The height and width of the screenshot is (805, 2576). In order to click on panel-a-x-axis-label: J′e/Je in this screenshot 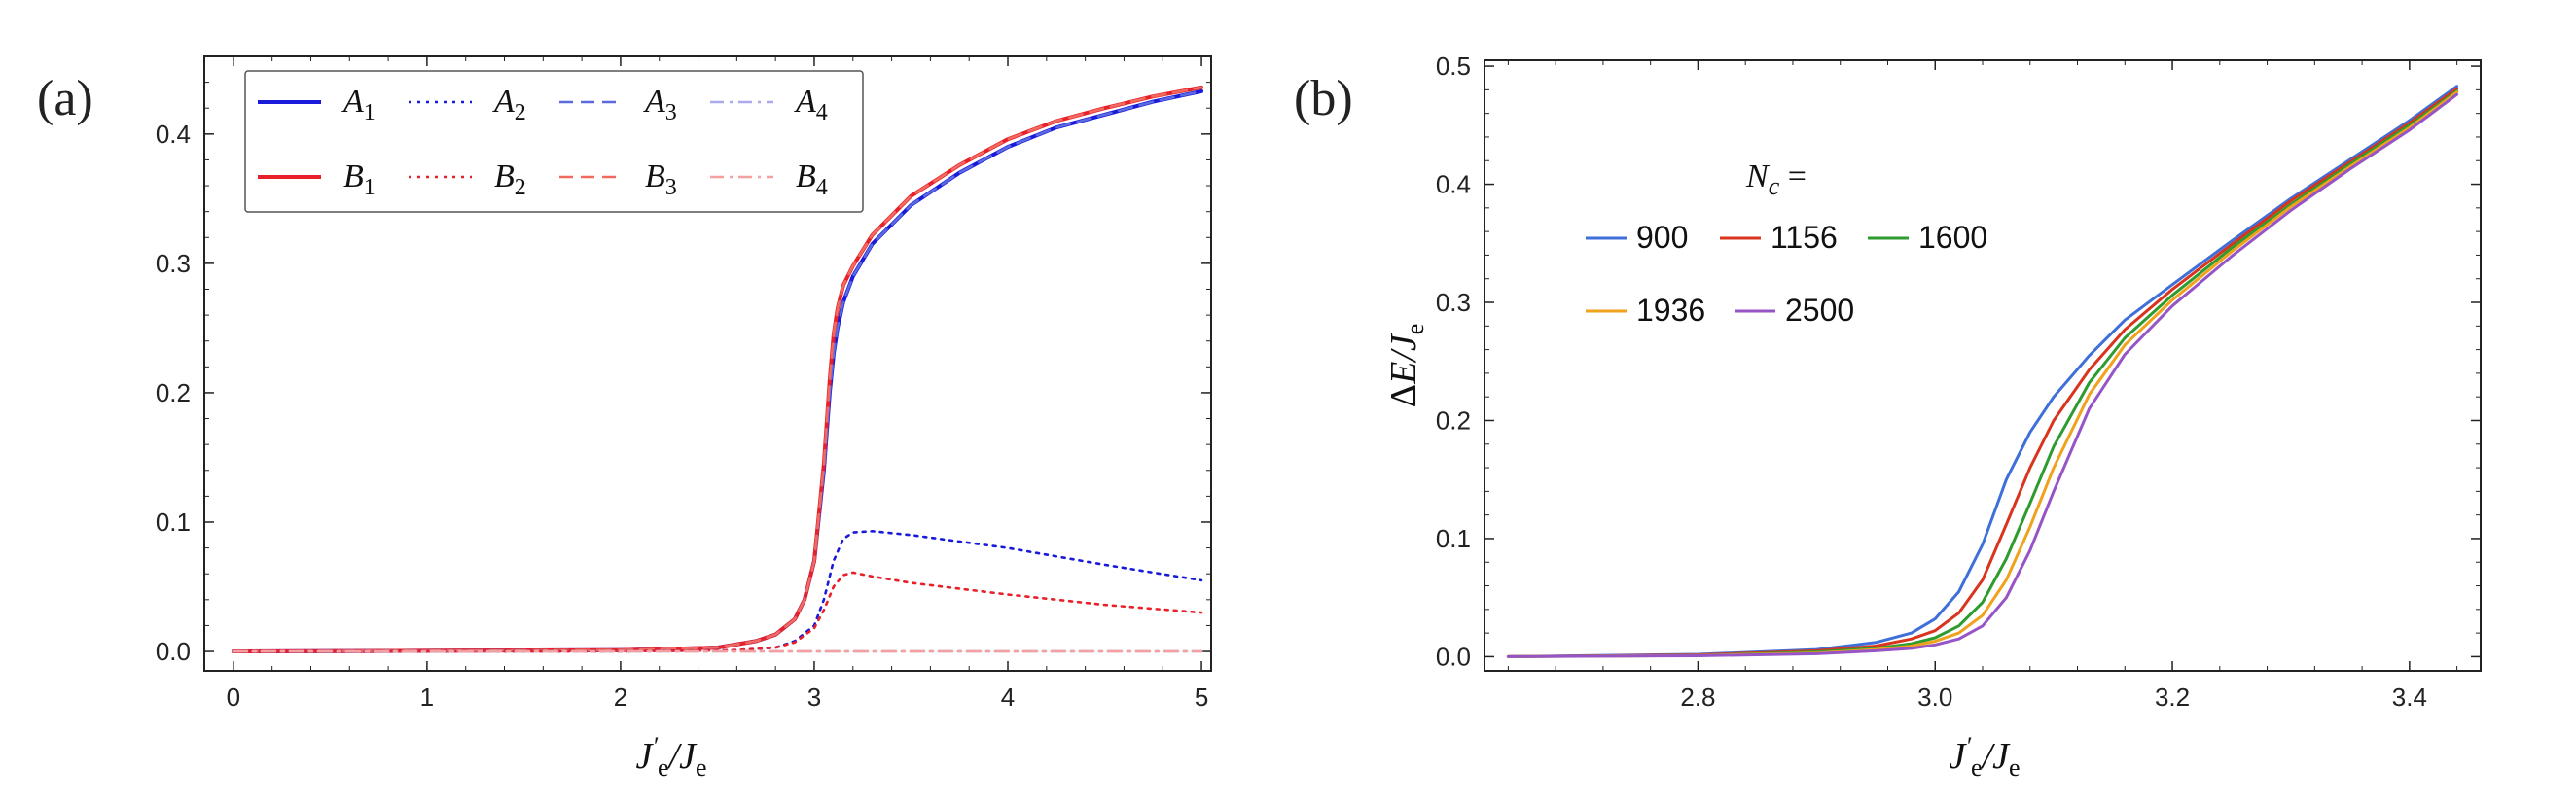, I will do `click(670, 757)`.